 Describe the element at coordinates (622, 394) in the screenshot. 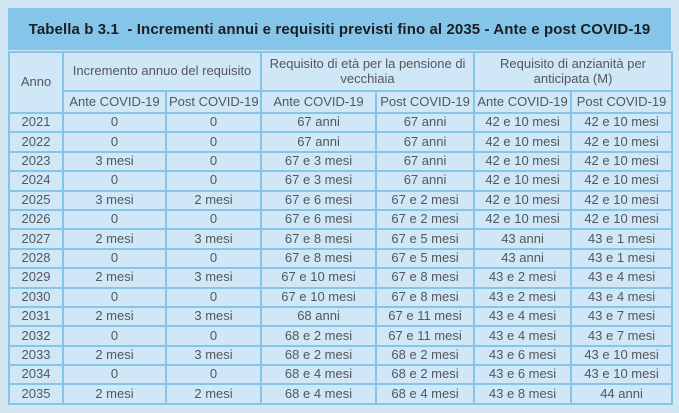

I see `value-cell: 44 anni` at that location.